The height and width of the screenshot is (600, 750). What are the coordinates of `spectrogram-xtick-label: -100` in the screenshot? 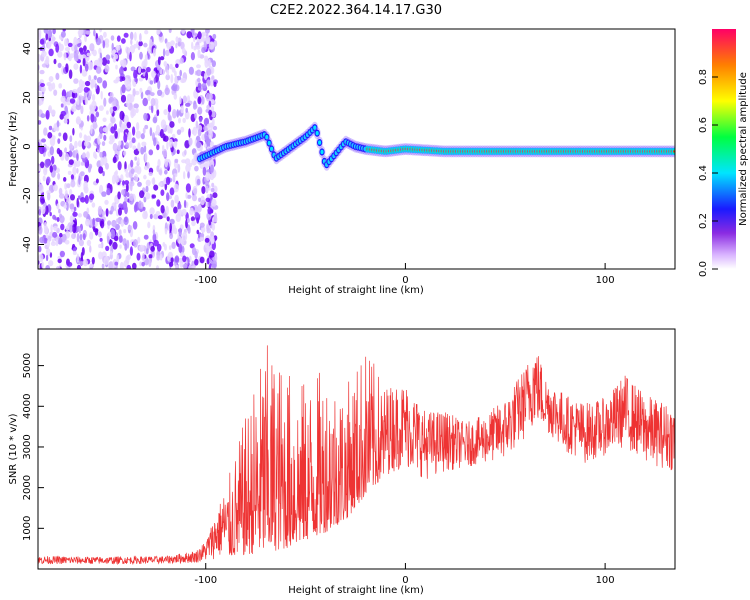 It's located at (205, 280).